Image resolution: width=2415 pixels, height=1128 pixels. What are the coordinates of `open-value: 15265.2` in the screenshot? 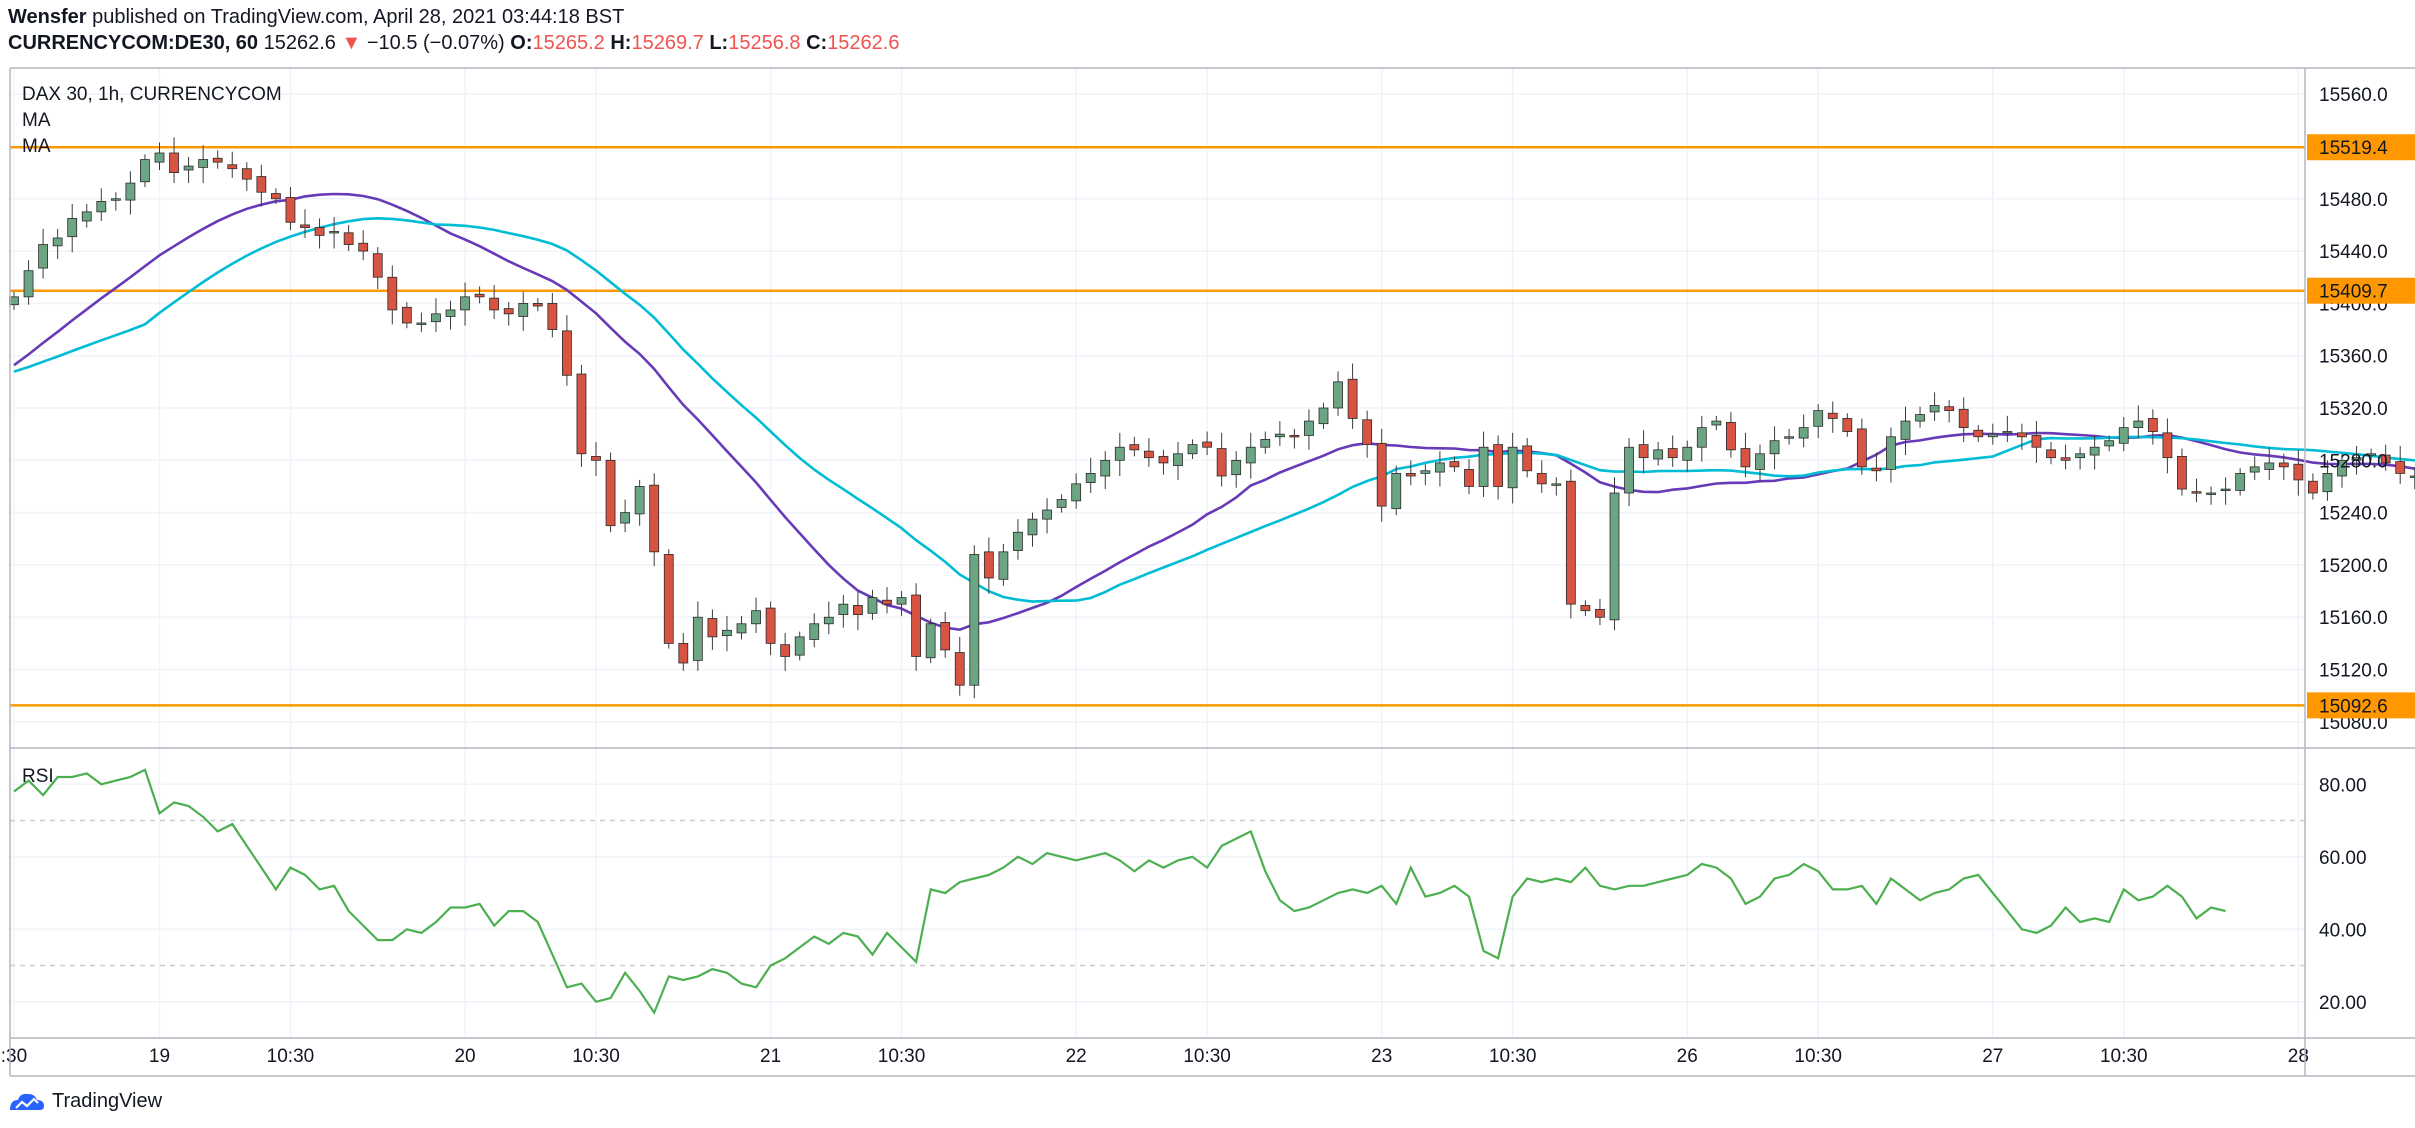 It's located at (568, 43).